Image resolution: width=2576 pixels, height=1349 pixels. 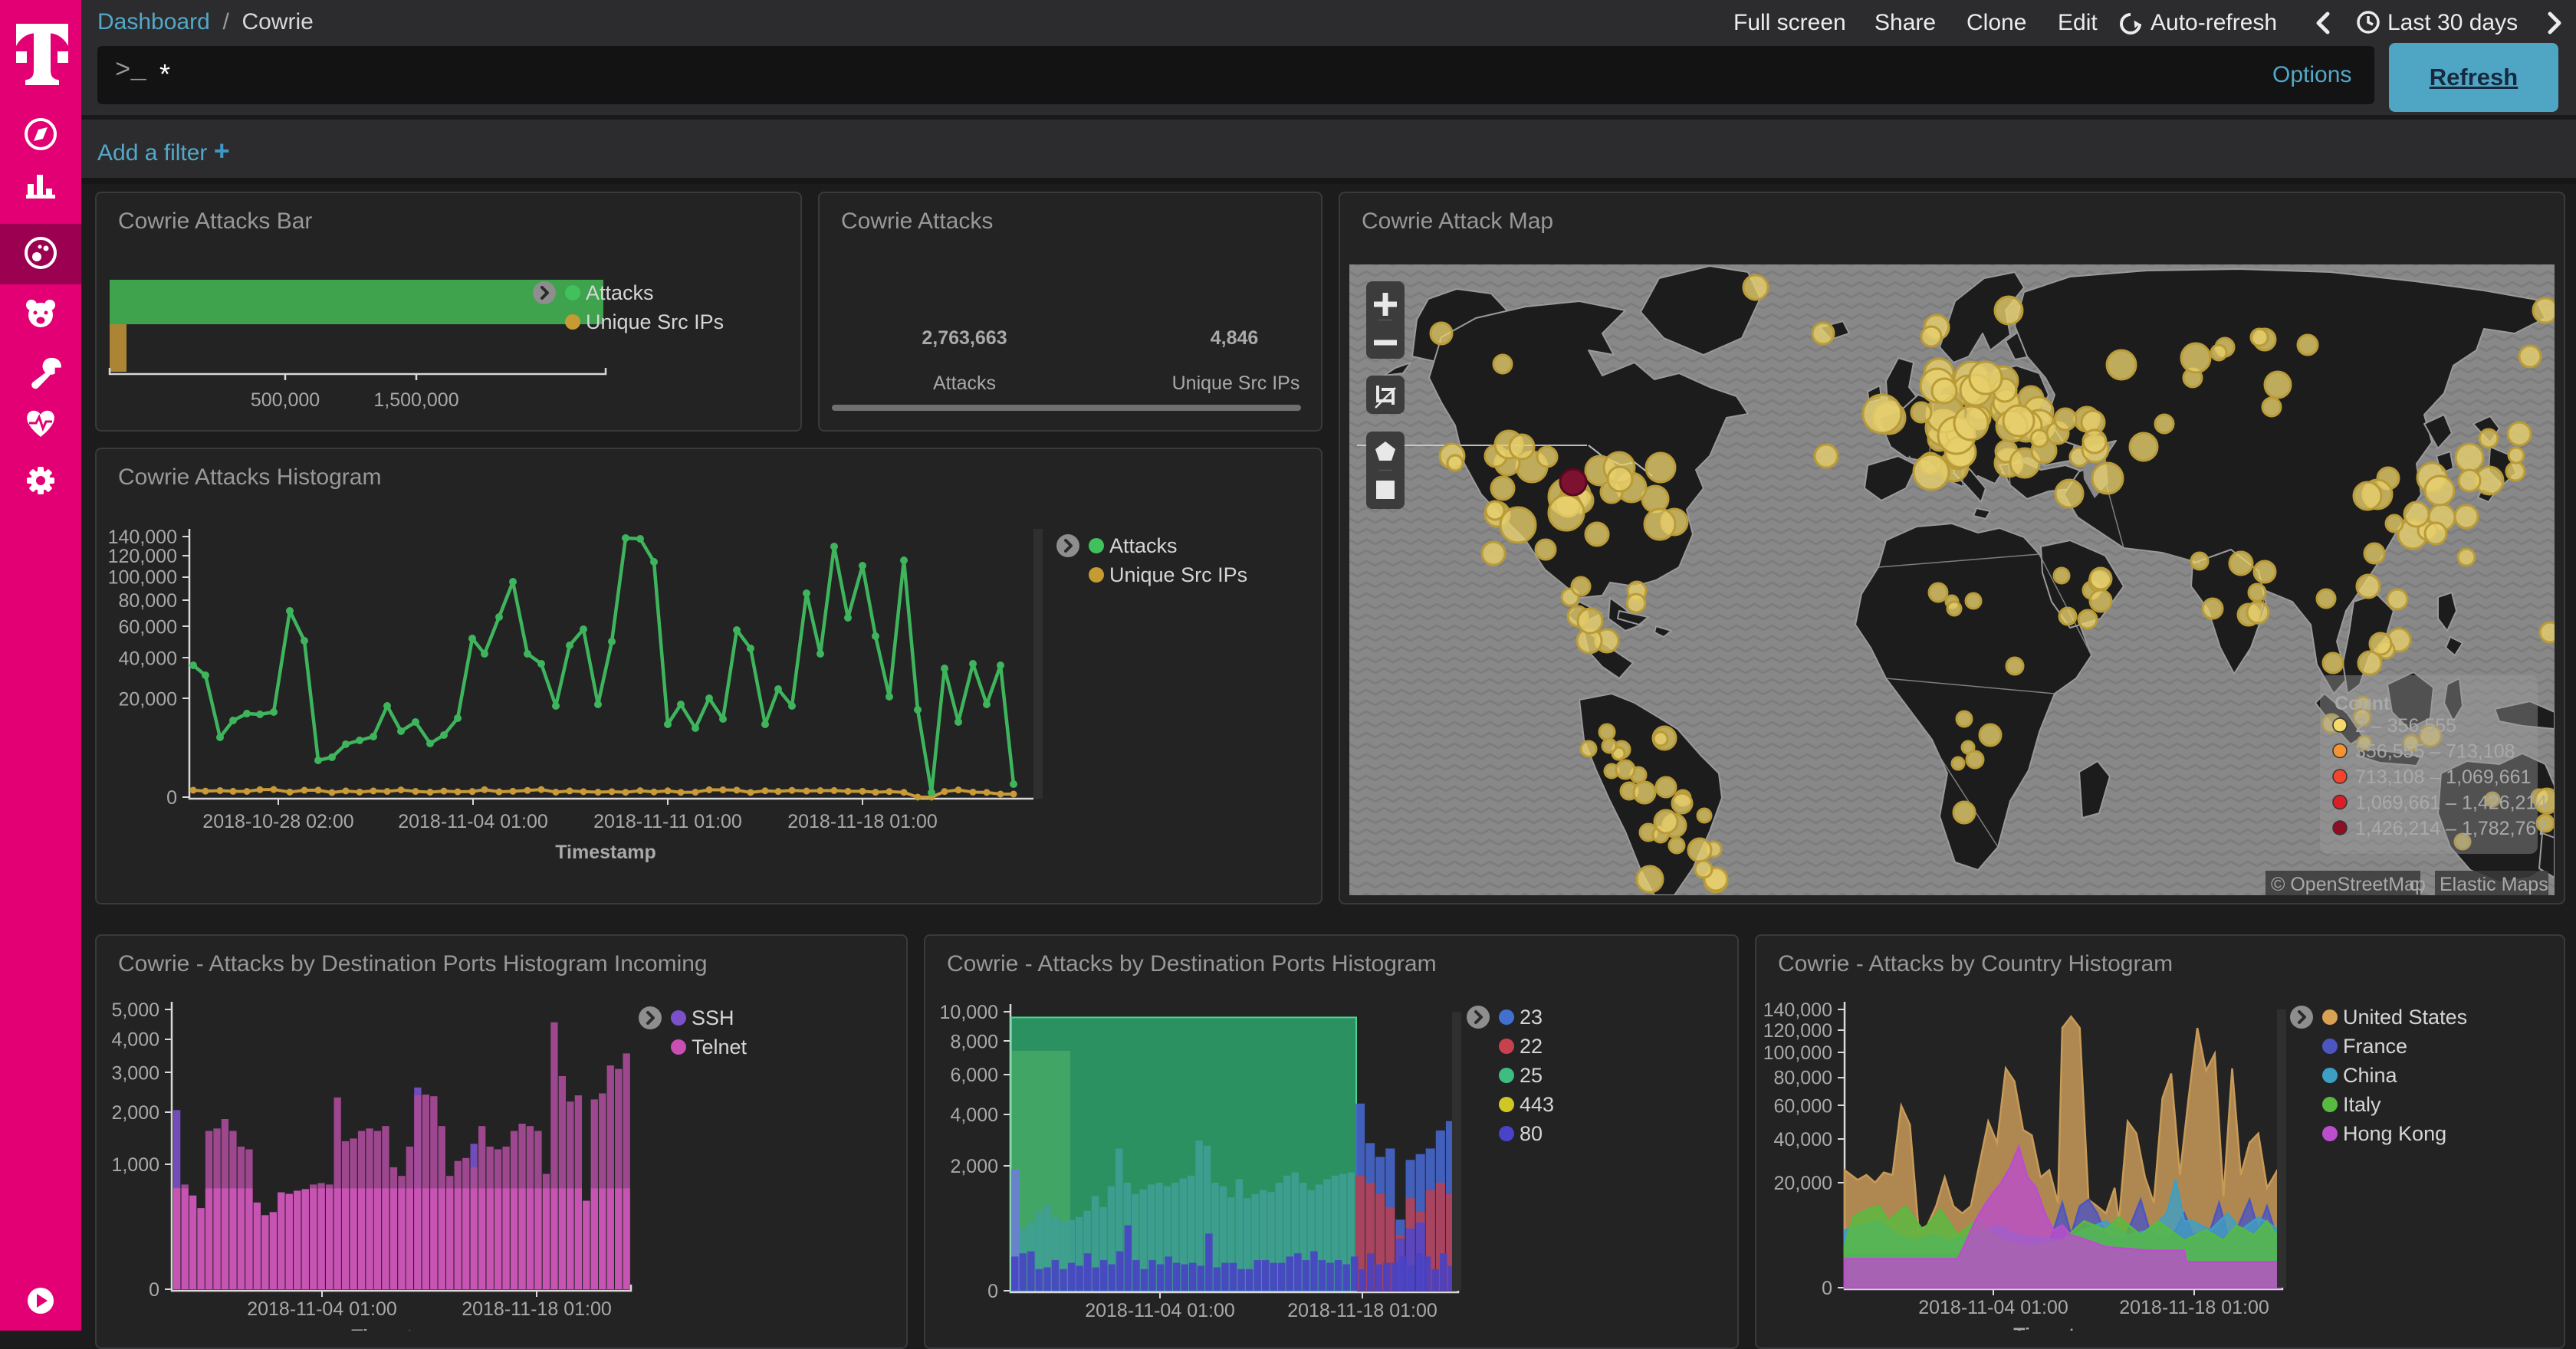 What do you see at coordinates (2375, 1046) in the screenshot?
I see `svg-text: France` at bounding box center [2375, 1046].